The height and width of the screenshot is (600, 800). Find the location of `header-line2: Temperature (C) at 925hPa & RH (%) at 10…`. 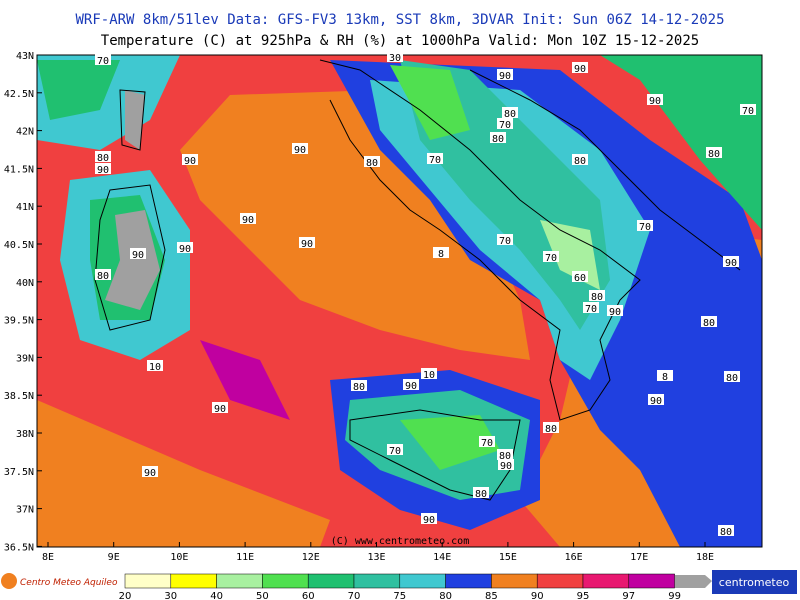

header-line2: Temperature (C) at 925hPa & RH (%) at 10… is located at coordinates (400, 41).